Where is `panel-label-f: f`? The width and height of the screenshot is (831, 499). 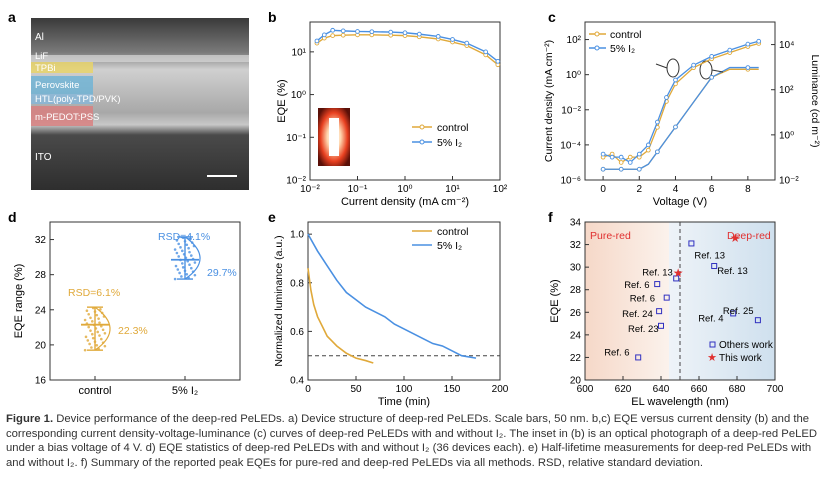
panel-label-f: f is located at coordinates (550, 217).